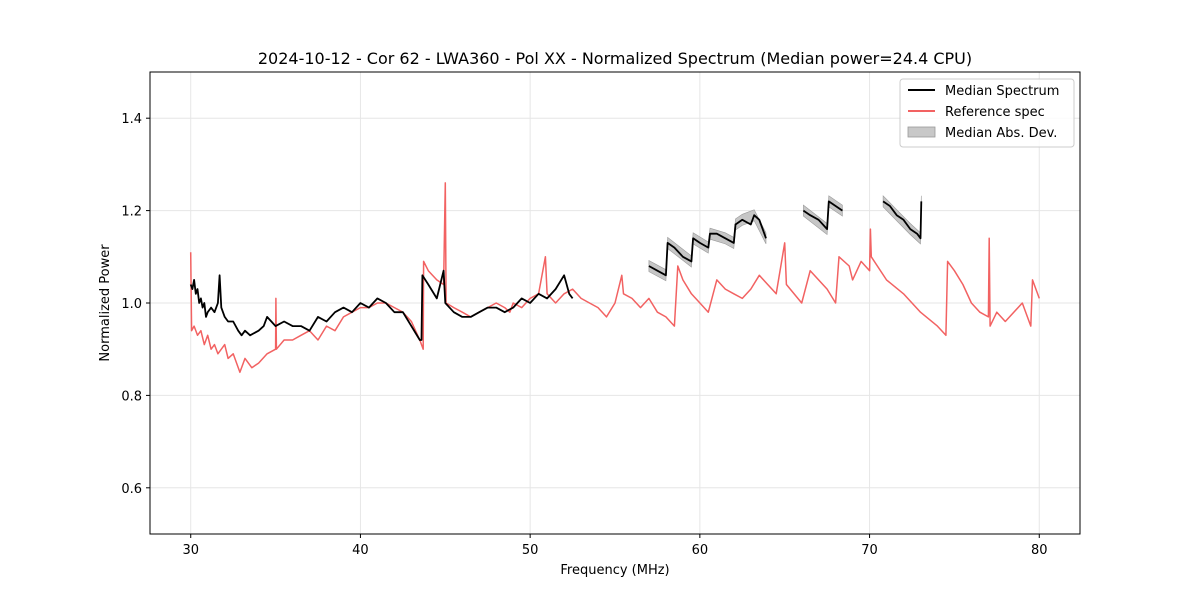 Image resolution: width=1200 pixels, height=600 pixels. Describe the element at coordinates (131, 304) in the screenshot. I see `y-tick-label: 1.0` at that location.